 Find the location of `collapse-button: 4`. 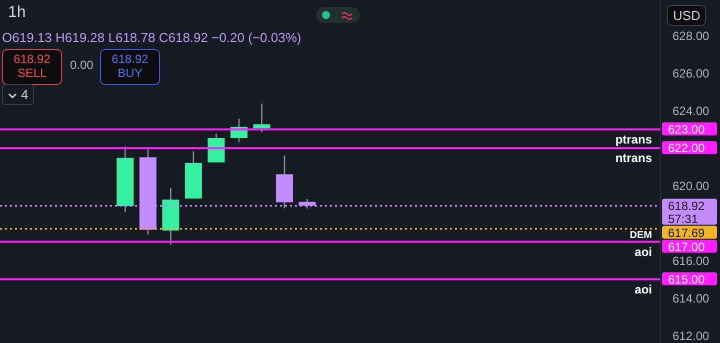

collapse-button: 4 is located at coordinates (18, 94).